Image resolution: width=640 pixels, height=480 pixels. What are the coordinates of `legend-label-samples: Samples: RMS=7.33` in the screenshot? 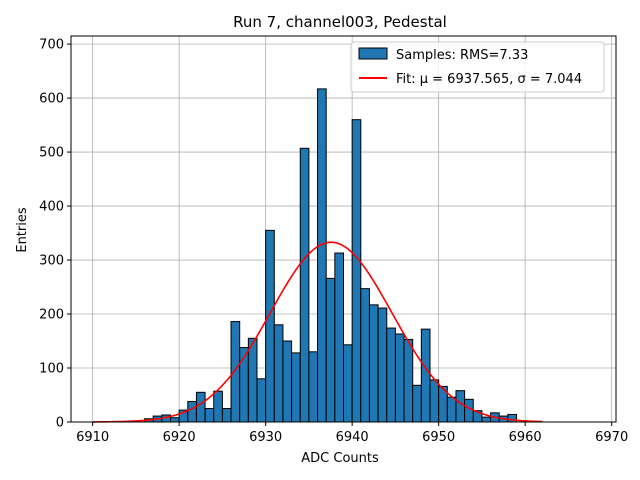 It's located at (462, 55).